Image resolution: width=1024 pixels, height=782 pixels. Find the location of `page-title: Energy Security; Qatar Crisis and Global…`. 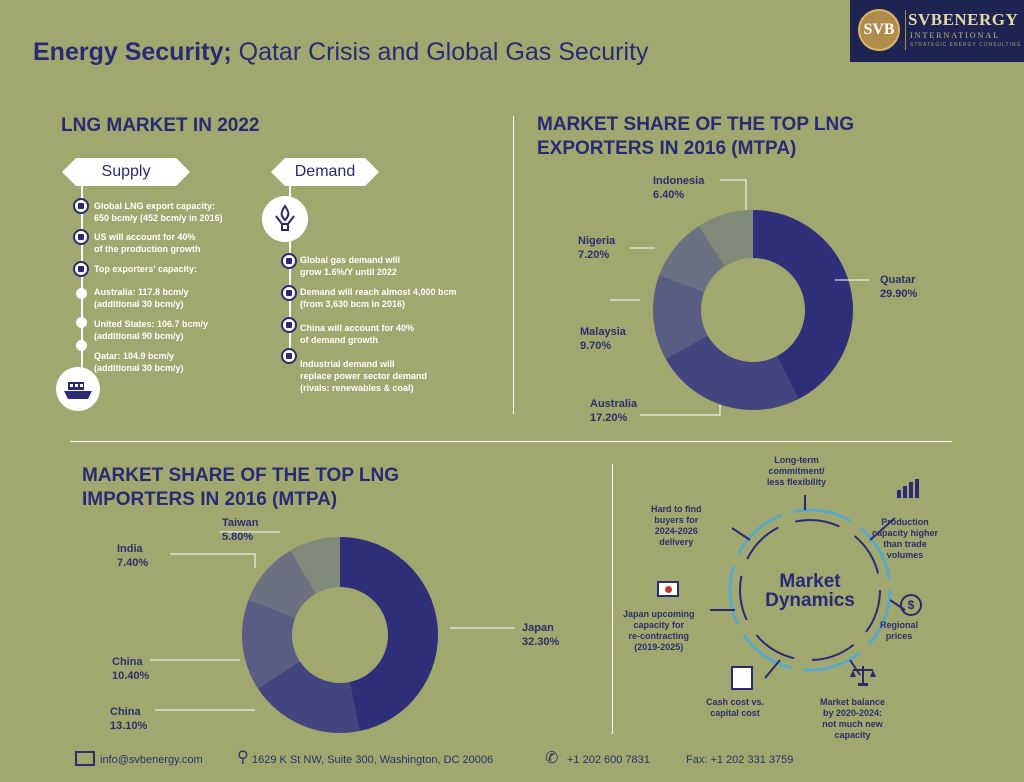

page-title: Energy Security; Qatar Crisis and Global… is located at coordinates (341, 52).